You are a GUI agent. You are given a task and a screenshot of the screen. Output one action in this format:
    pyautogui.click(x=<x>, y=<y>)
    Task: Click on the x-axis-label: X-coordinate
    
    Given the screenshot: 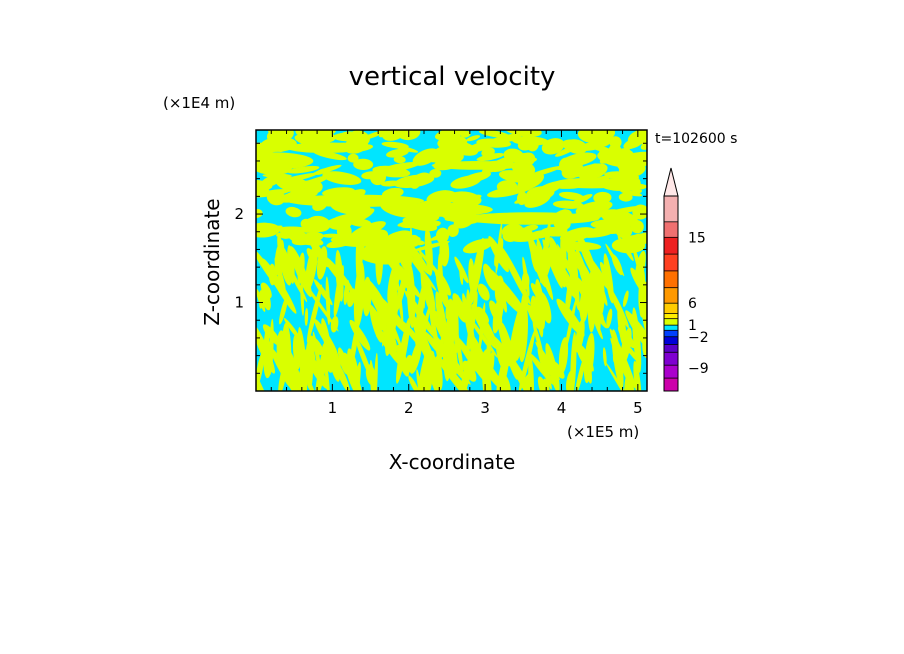 What is the action you would take?
    pyautogui.click(x=452, y=462)
    